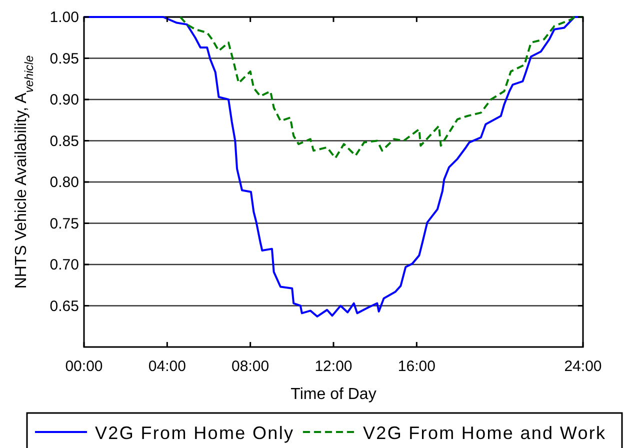 Image resolution: width=630 pixels, height=448 pixels. I want to click on x-tick-label: 12:00, so click(333, 366).